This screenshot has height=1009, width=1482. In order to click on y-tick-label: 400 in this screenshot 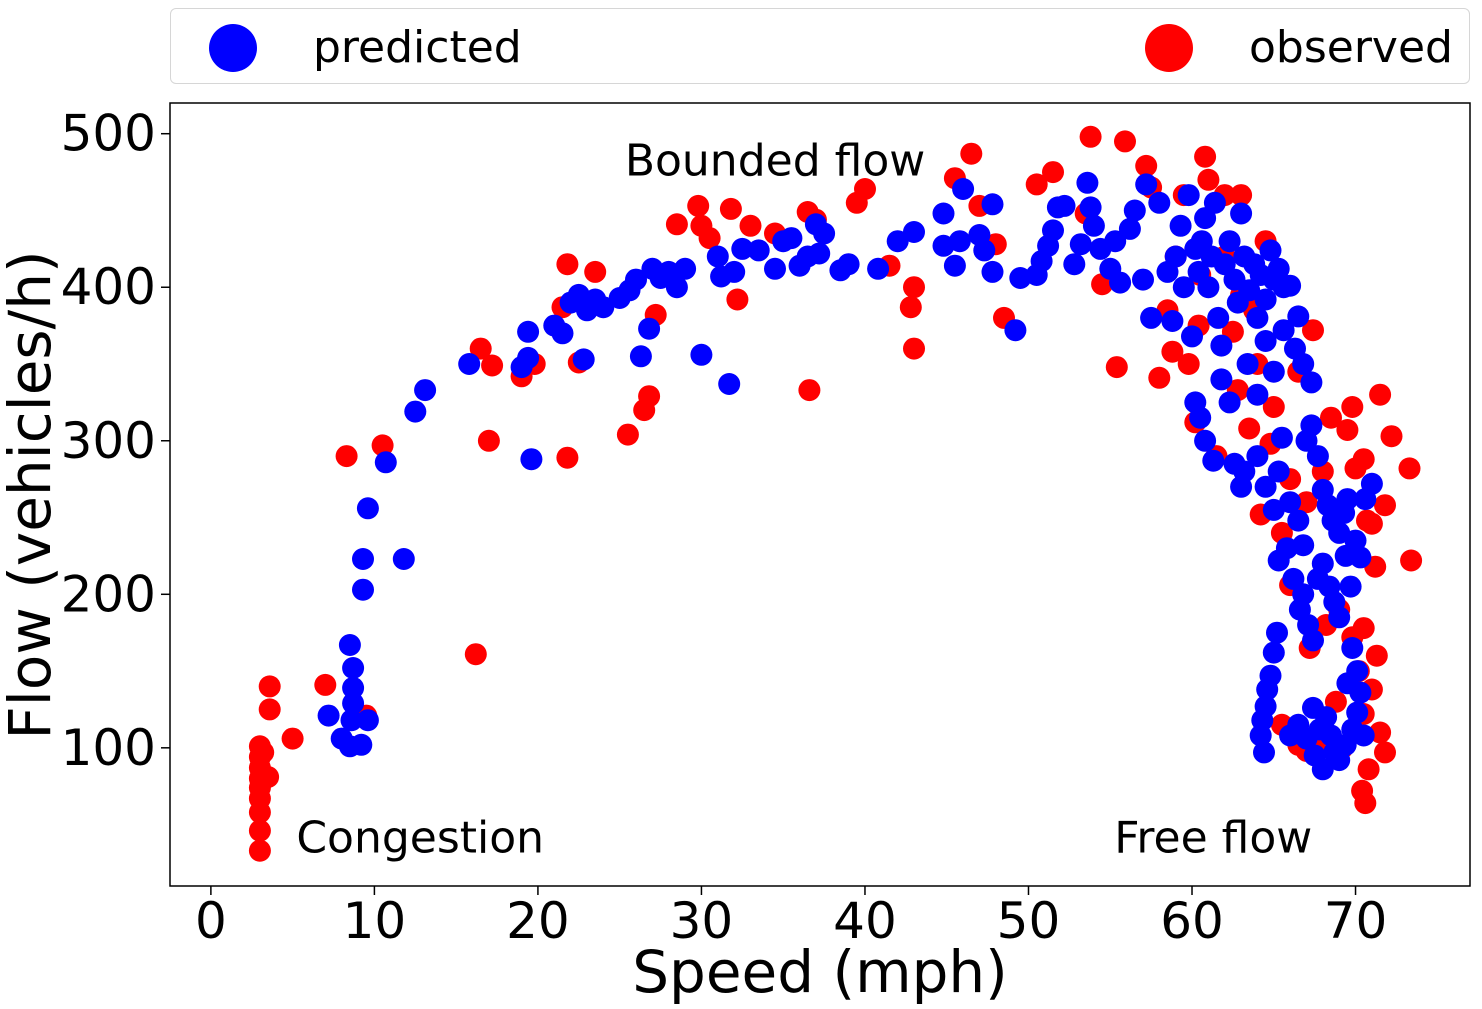, I will do `click(108, 287)`.